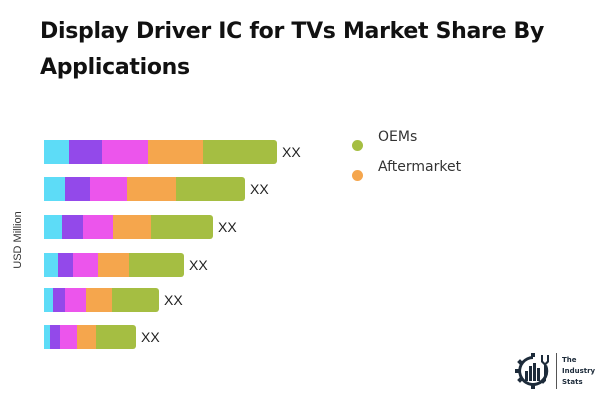 The height and width of the screenshot is (400, 600). I want to click on logo-text: The Industry Stats, so click(578, 371).